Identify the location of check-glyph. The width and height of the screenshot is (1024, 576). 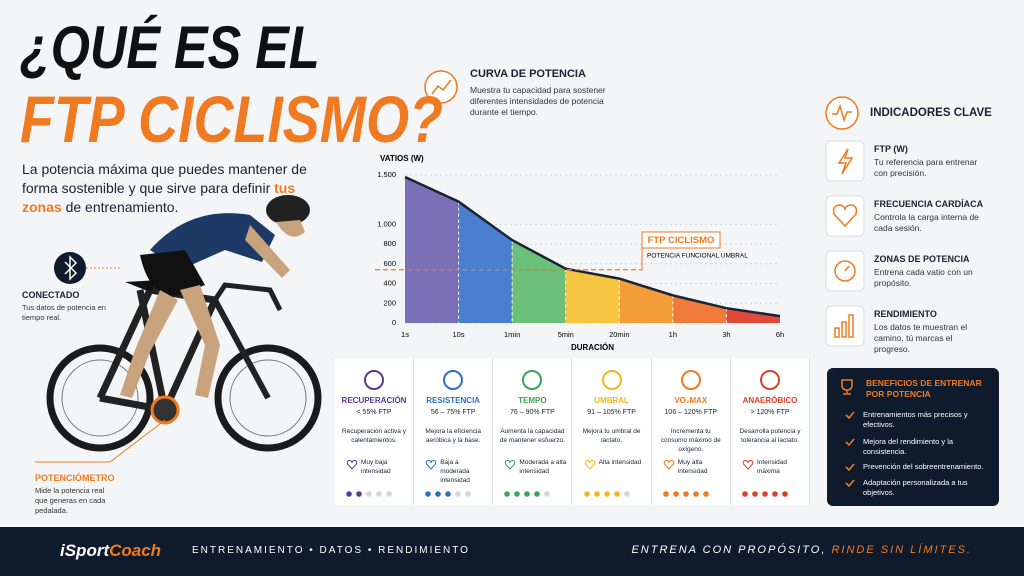
(850, 483).